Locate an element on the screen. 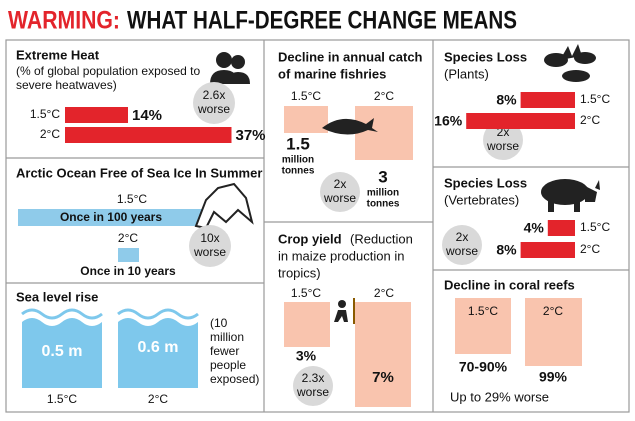 This screenshot has width=635, height=421. farmer-icon is located at coordinates (344, 311).